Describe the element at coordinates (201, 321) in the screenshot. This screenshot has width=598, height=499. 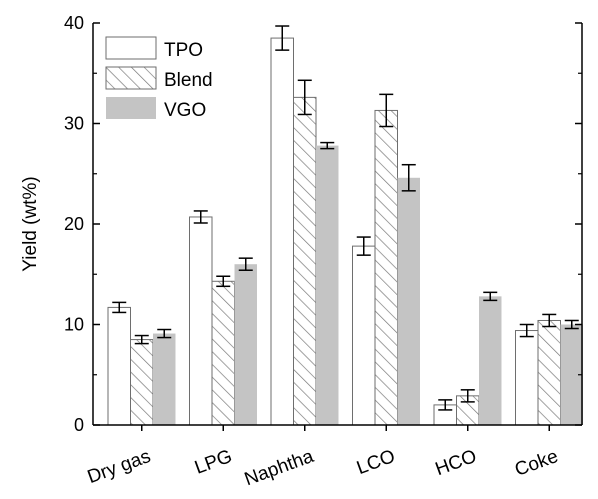
I see `bar-tpo-lpg` at that location.